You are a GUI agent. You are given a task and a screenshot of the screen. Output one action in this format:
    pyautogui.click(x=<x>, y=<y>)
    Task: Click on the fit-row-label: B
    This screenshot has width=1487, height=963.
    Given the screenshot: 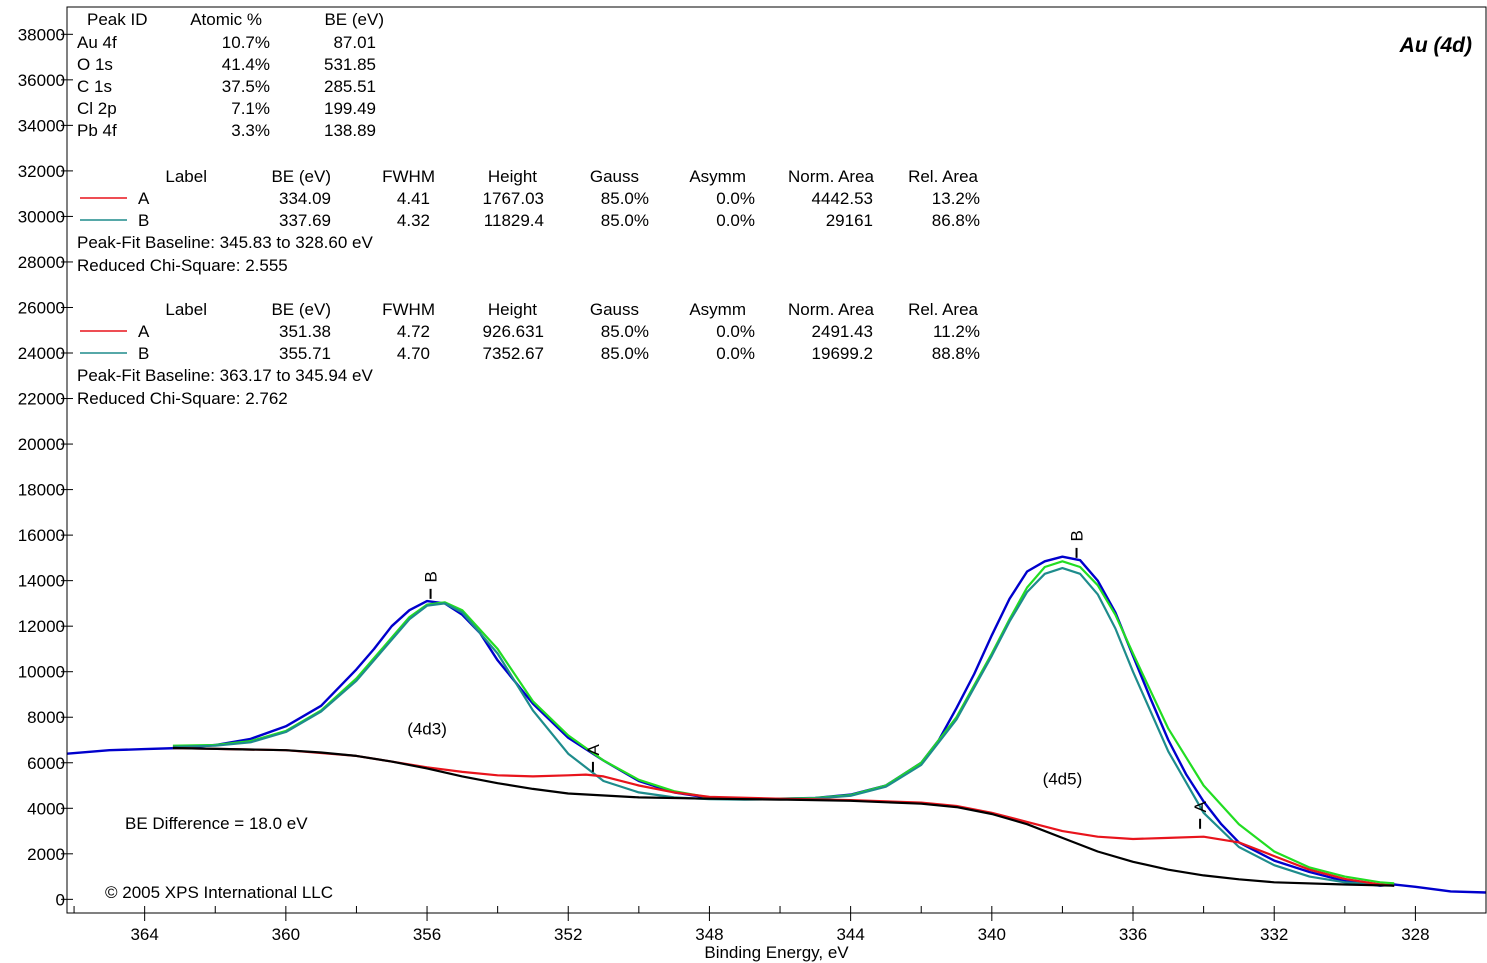 What is the action you would take?
    pyautogui.click(x=143, y=220)
    